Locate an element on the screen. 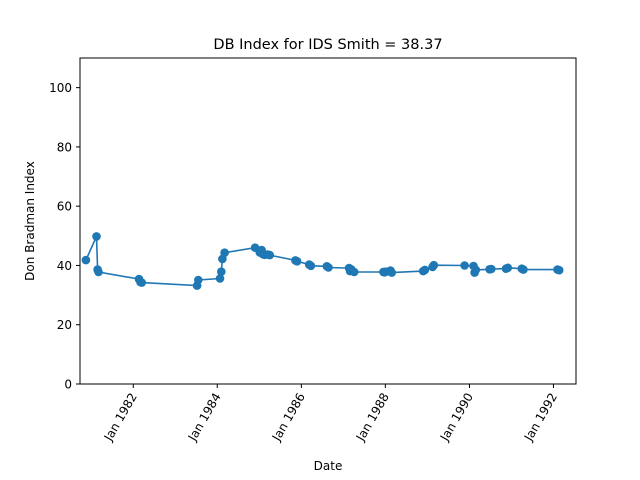 The height and width of the screenshot is (480, 640). y-tick-label: 80 is located at coordinates (64, 147).